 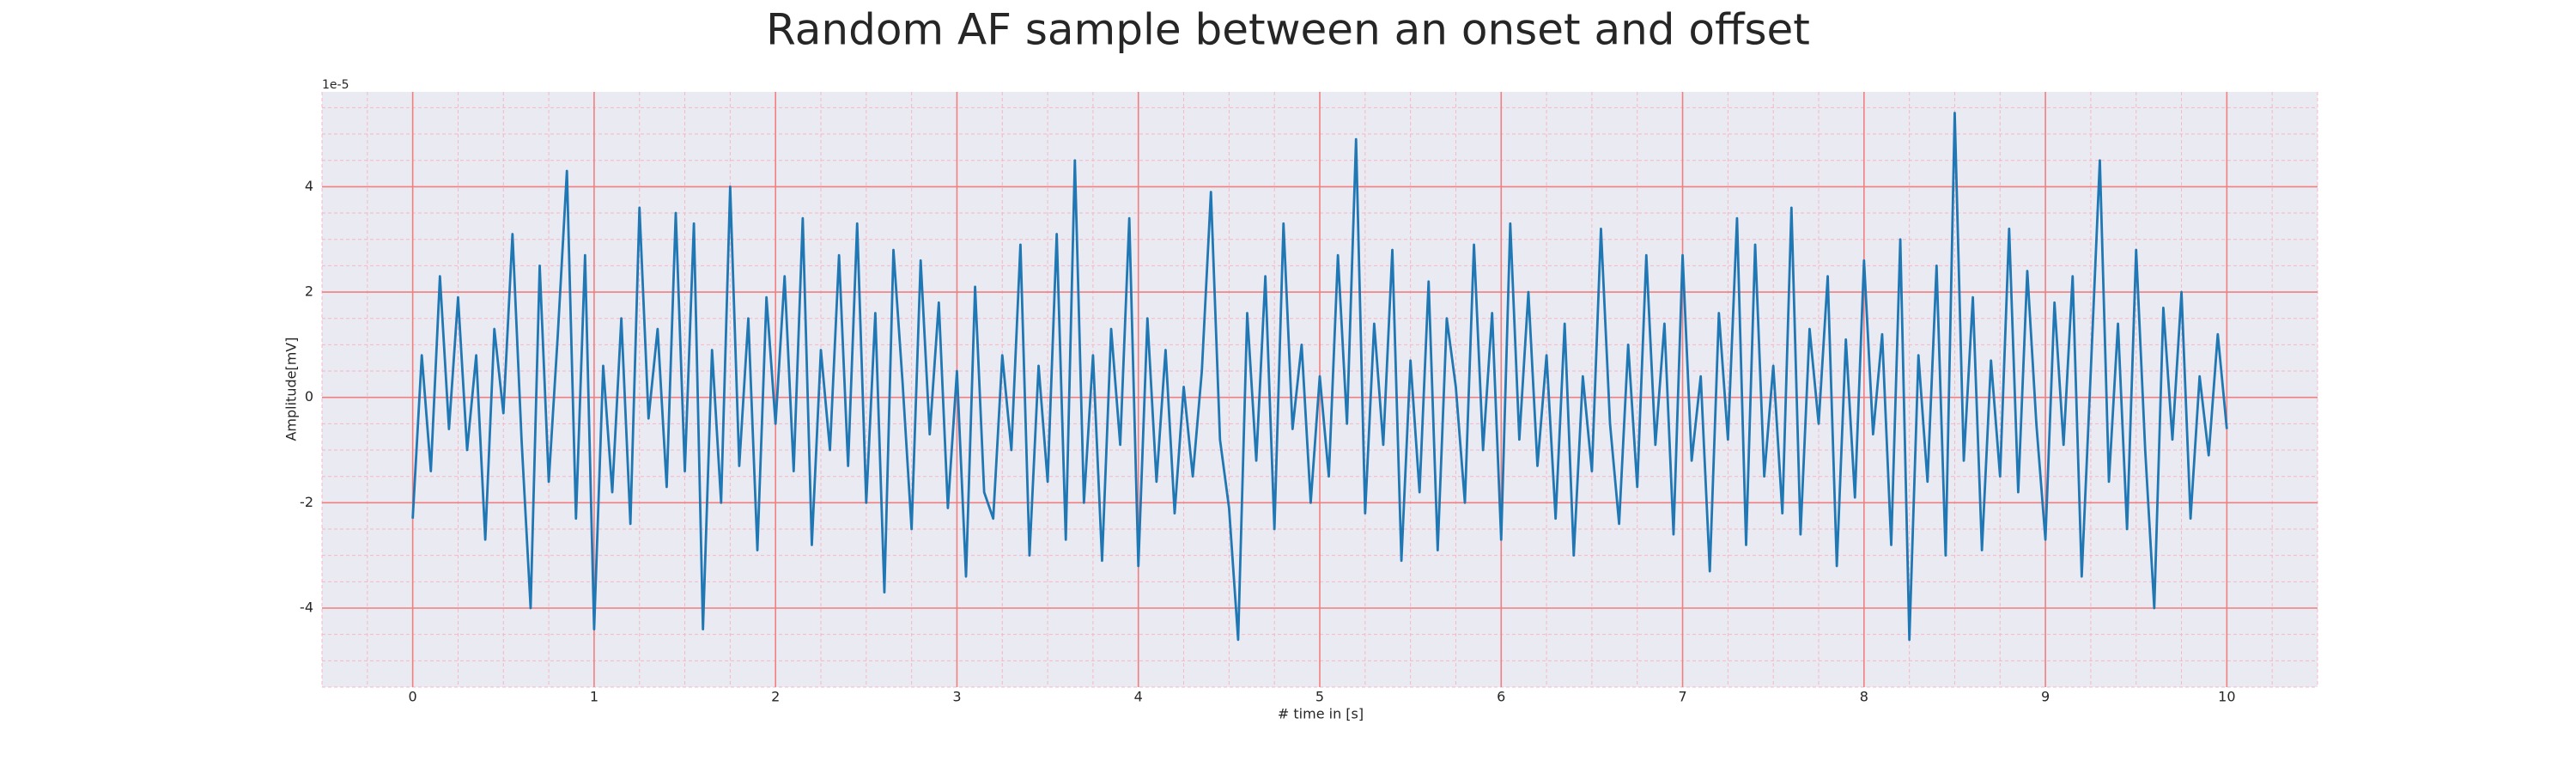 I want to click on x-tick-label: 1, so click(x=594, y=697).